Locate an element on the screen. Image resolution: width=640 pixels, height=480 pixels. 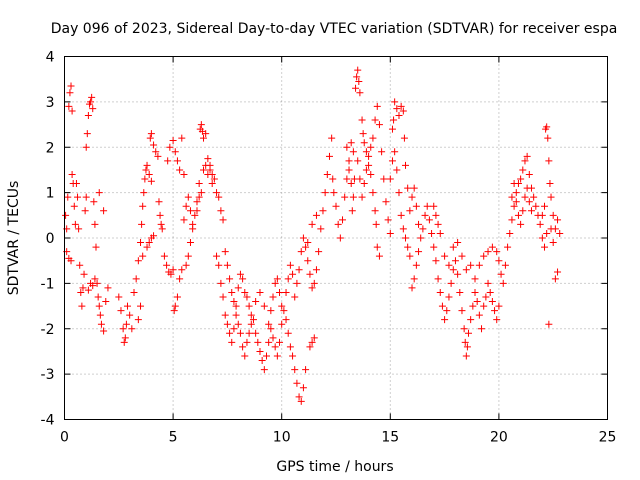
y-tick-label: -4 is located at coordinates (48, 421).